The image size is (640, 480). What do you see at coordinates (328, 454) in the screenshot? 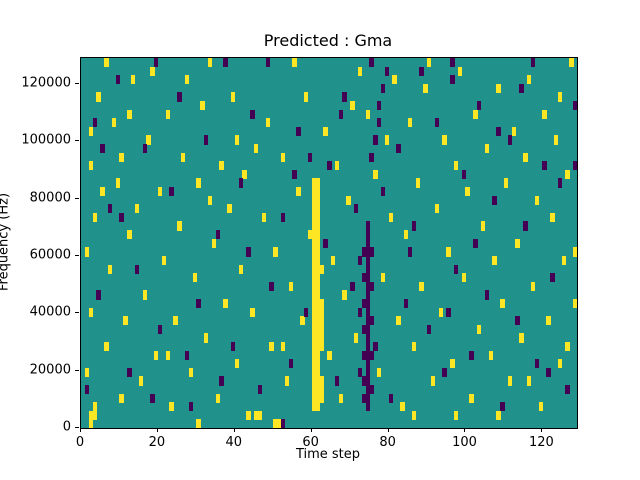
I see `x-axis-label: Time step` at bounding box center [328, 454].